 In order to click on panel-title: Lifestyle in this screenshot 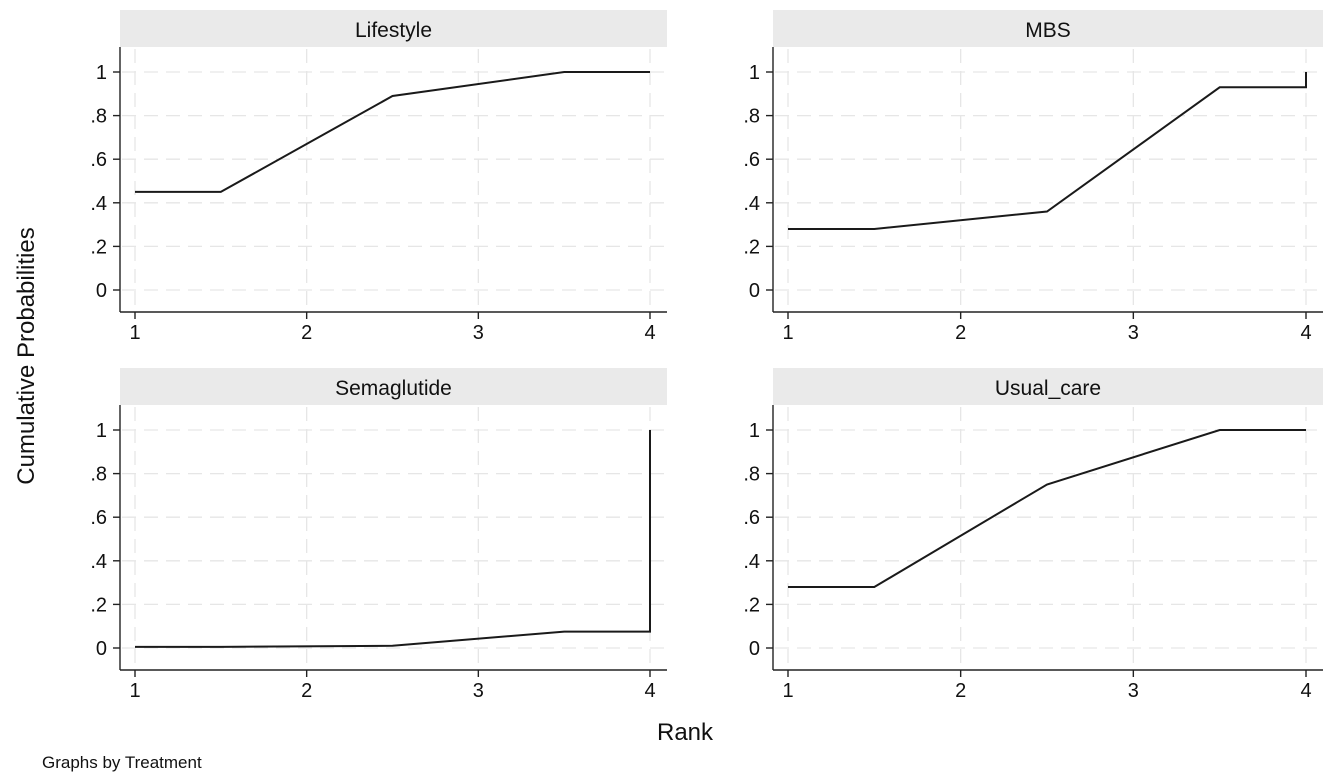, I will do `click(393, 30)`.